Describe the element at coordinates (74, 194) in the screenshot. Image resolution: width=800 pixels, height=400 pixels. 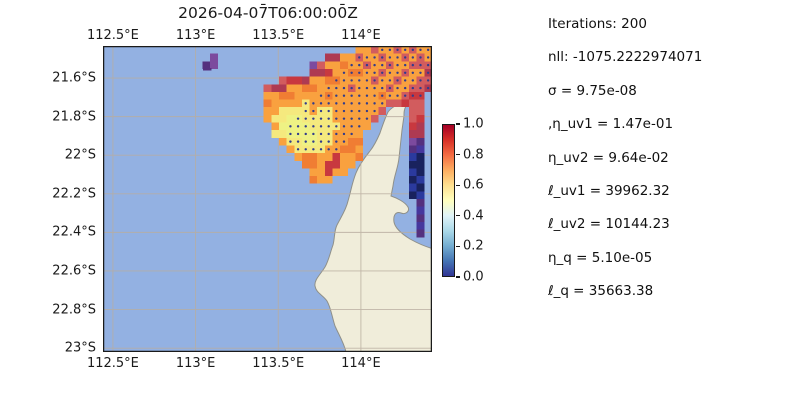
I see `y-tick-label: 22.2°S` at that location.